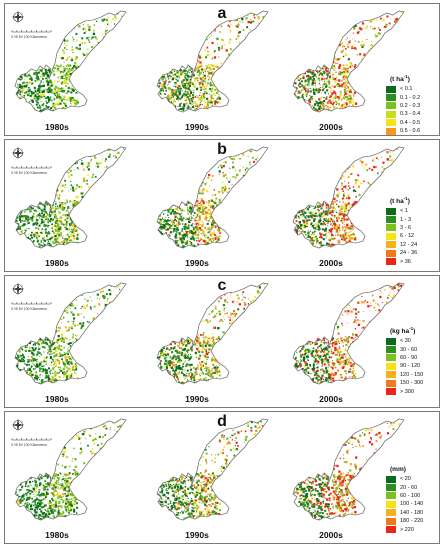  What do you see at coordinates (410, 105) in the screenshot?
I see `legend-label: 0.2 - 0.3` at bounding box center [410, 105].